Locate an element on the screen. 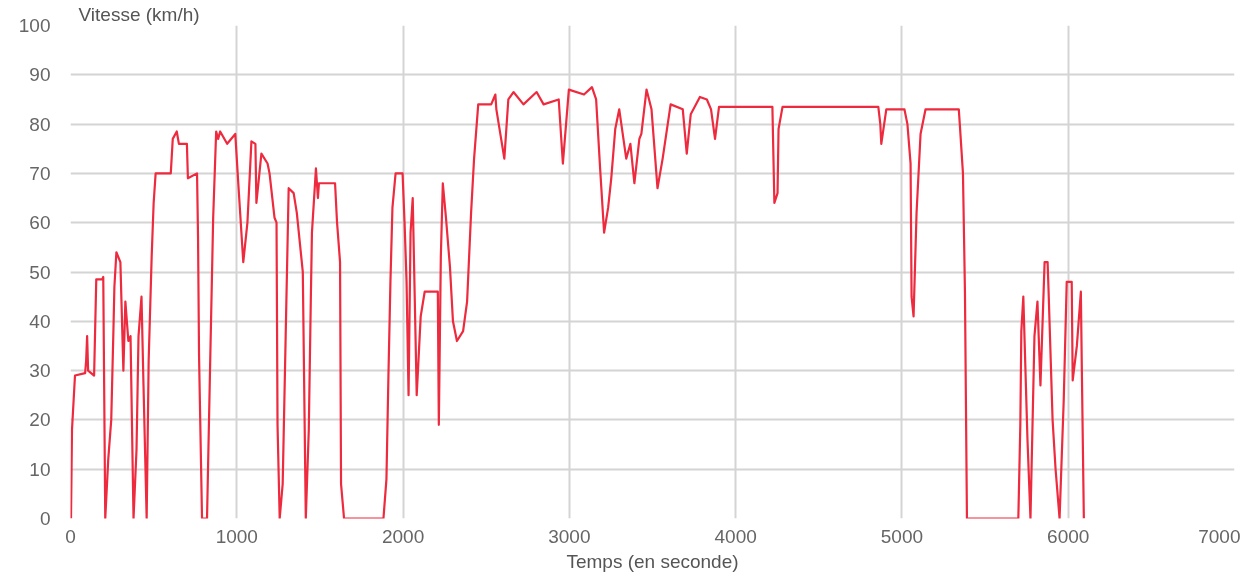 The height and width of the screenshot is (574, 1240). x-tick-label: 7000 is located at coordinates (1219, 536).